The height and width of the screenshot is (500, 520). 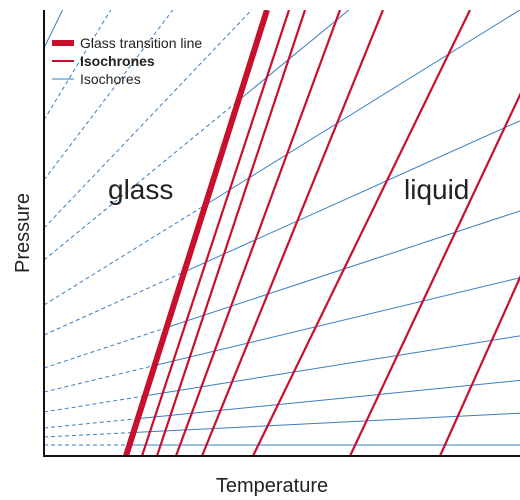 I want to click on isochrone-line, so click(x=479, y=365).